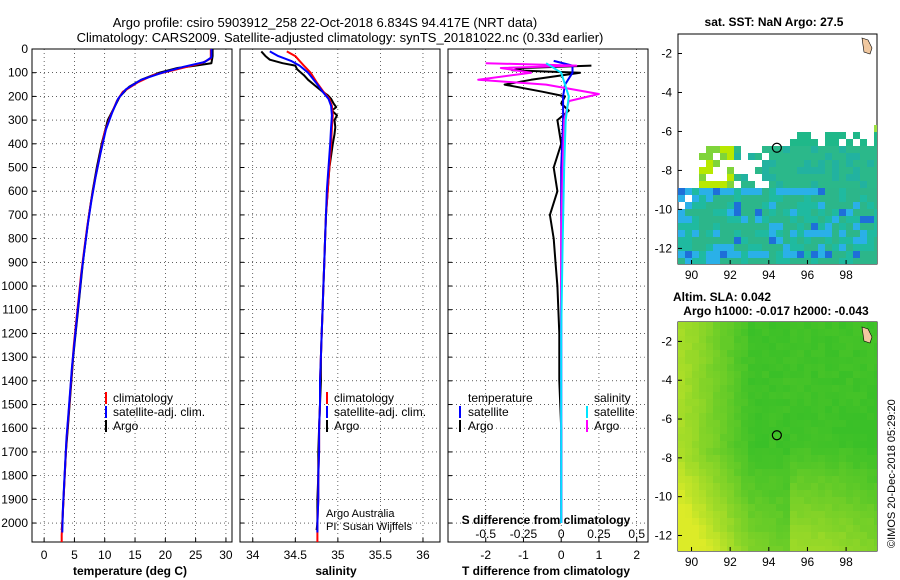 Image resolution: width=900 pixels, height=580 pixels. I want to click on pressure-tick-label: 1700, so click(14, 452).